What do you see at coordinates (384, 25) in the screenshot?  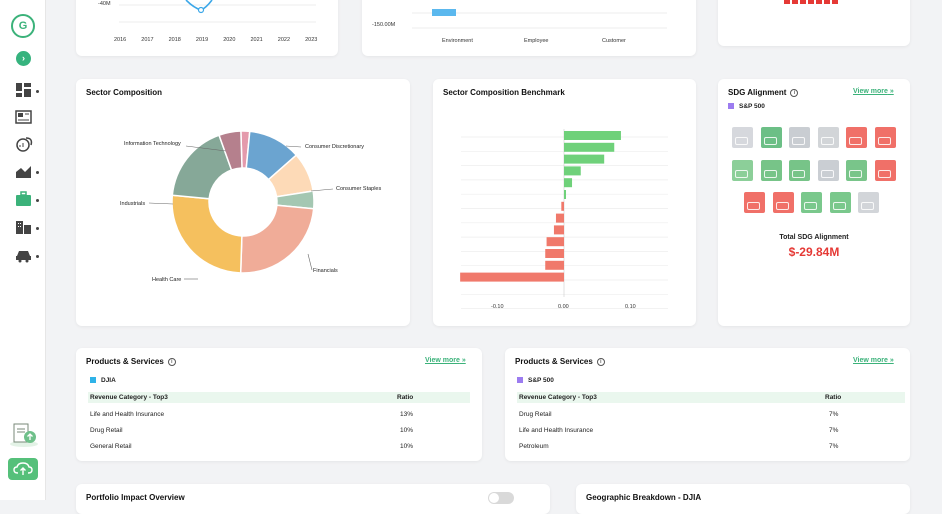 I see `y-axis-label: -150.00M` at bounding box center [384, 25].